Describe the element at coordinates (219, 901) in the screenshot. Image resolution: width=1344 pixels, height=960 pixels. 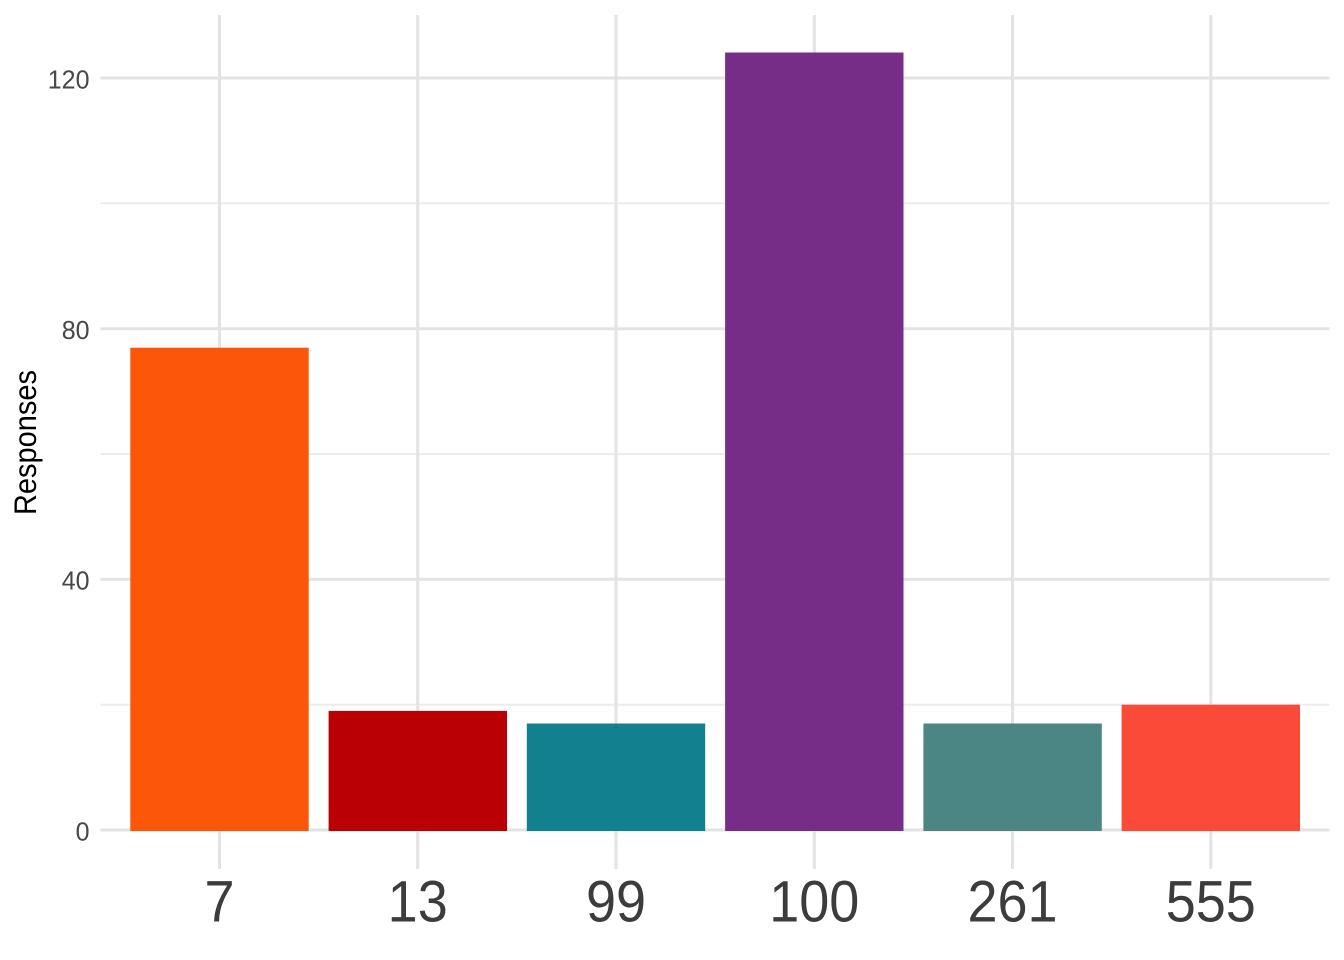
I see `svg-text: 7` at that location.